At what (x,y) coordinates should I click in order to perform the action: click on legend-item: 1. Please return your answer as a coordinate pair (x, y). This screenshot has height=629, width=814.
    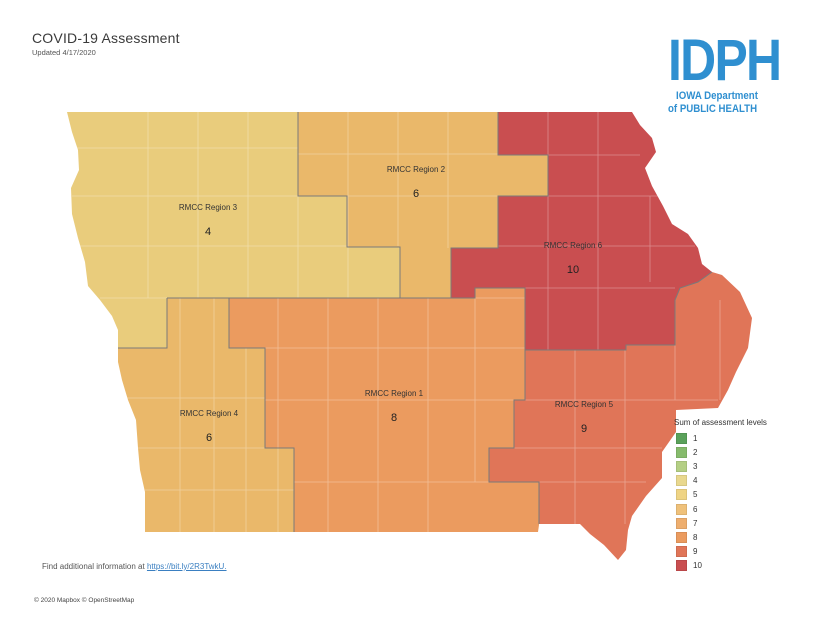
    Looking at the image, I should click on (720, 438).